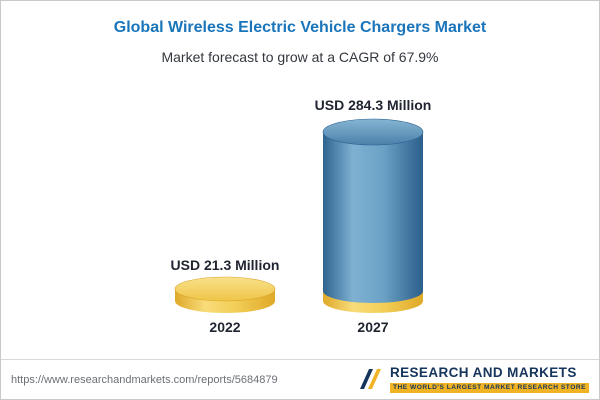 This screenshot has height=400, width=600. I want to click on bar-2027, so click(373, 215).